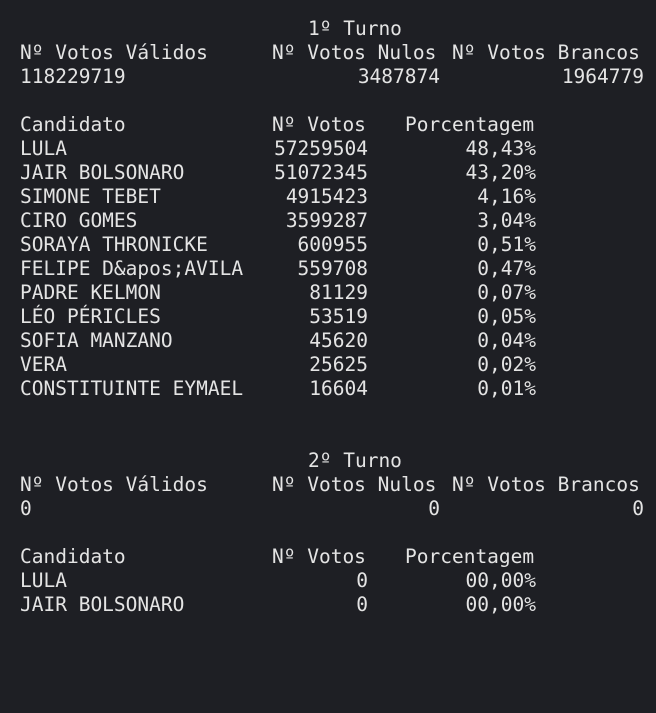  I want to click on table-row: LÉO PÉRICLES 53519 0,05%, so click(328, 317).